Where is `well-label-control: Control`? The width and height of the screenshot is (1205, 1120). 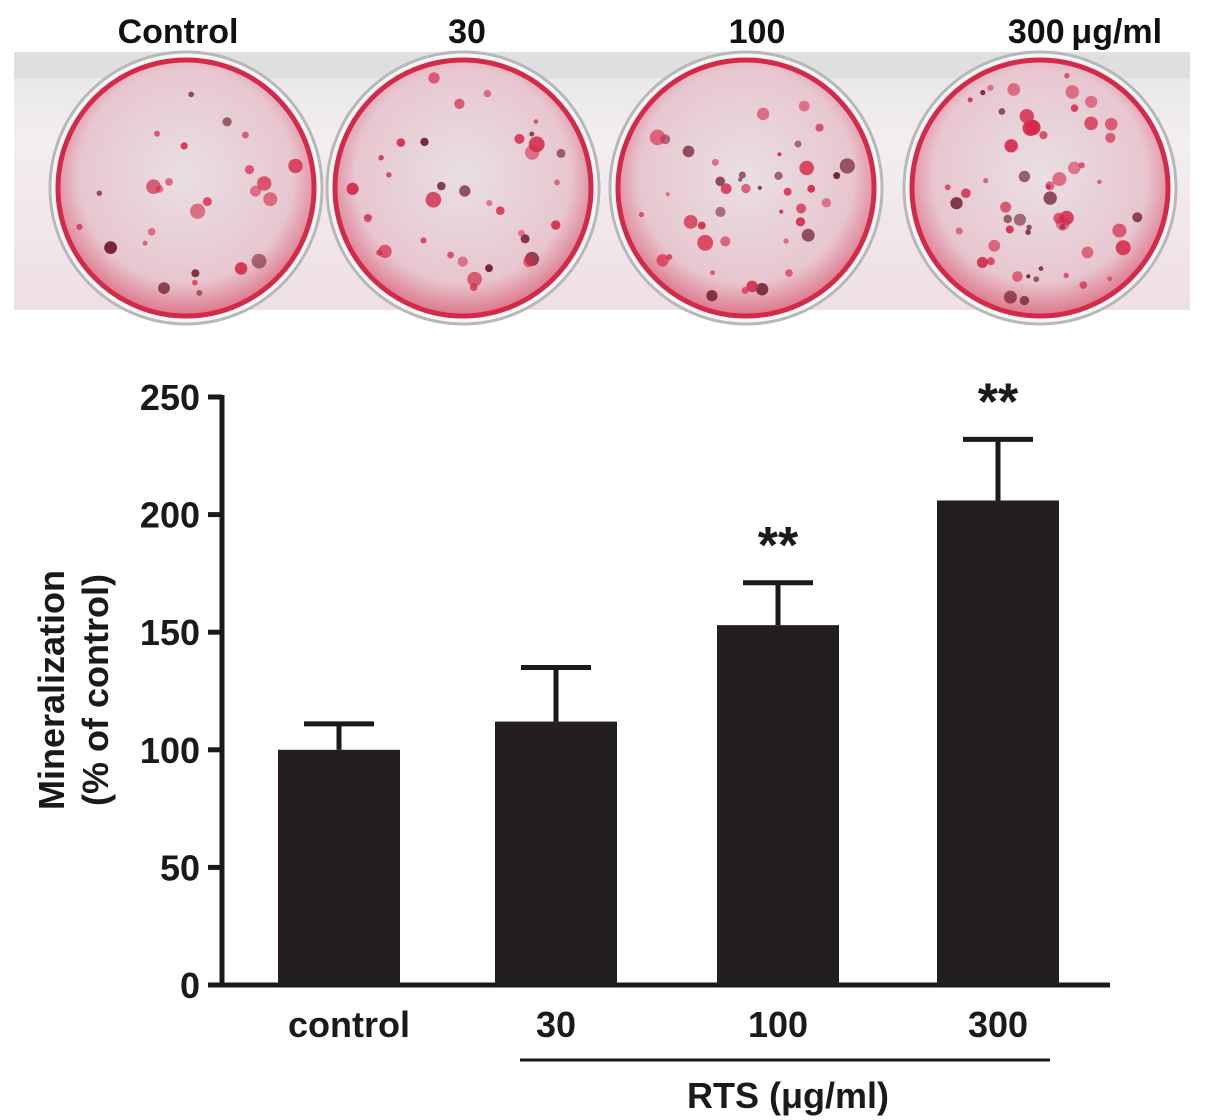
well-label-control: Control is located at coordinates (178, 32).